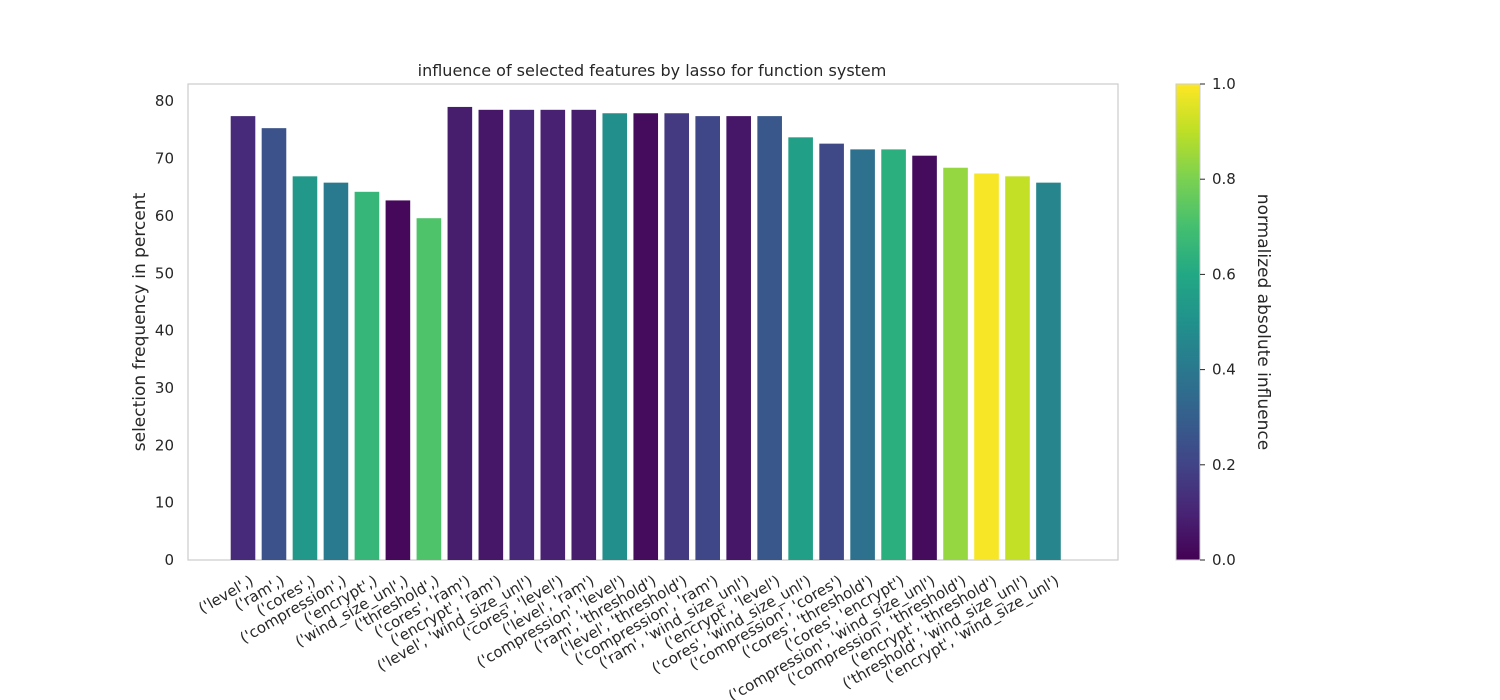  What do you see at coordinates (164, 101) in the screenshot?
I see `y-tick-label: 80` at bounding box center [164, 101].